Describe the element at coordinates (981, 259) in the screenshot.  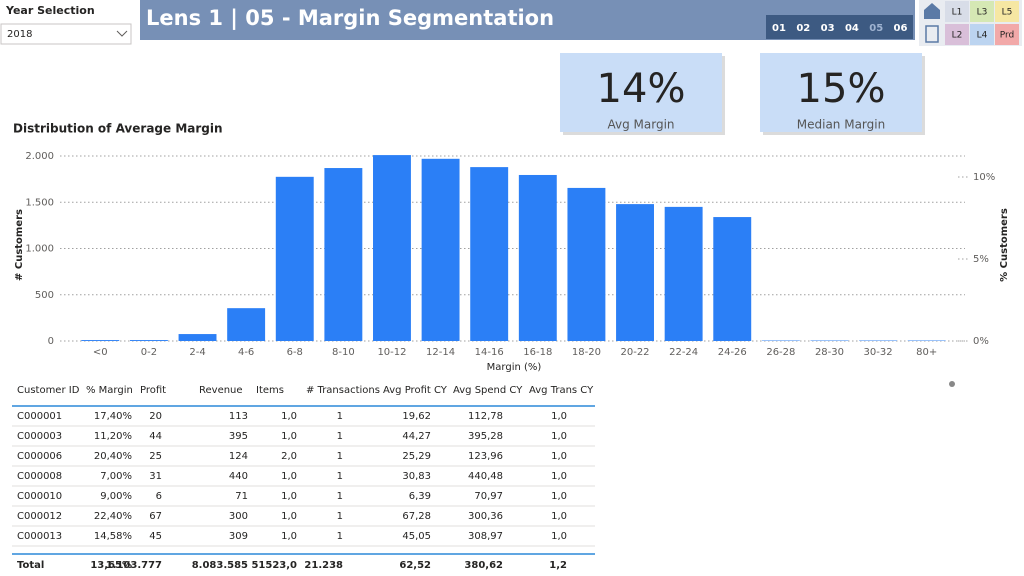
I see `y2-tick-label: 5%` at that location.